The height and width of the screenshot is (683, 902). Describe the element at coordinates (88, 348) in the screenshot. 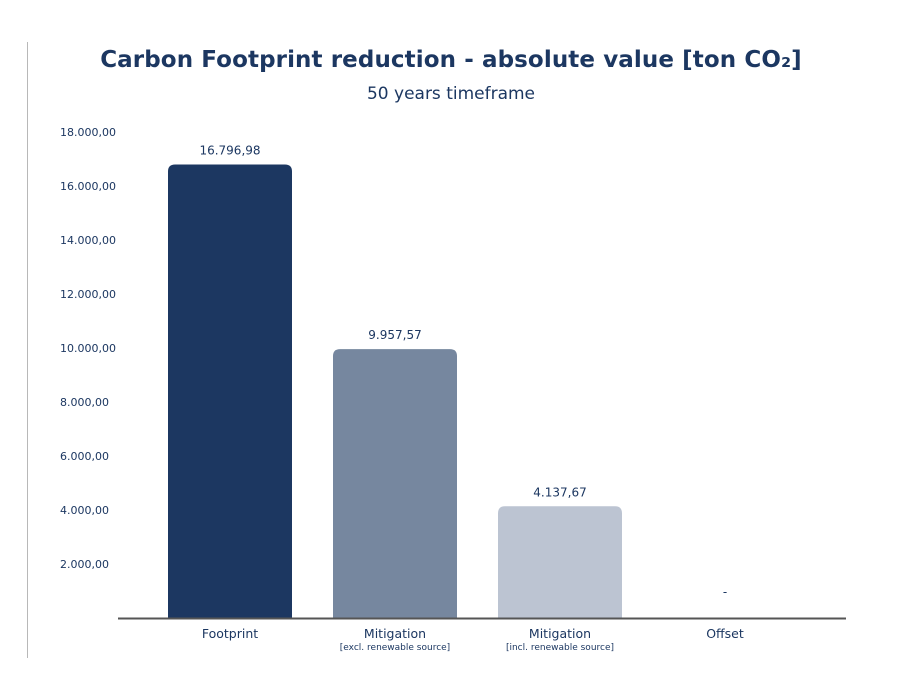

I see `y-tick-label: 10.000,00` at that location.